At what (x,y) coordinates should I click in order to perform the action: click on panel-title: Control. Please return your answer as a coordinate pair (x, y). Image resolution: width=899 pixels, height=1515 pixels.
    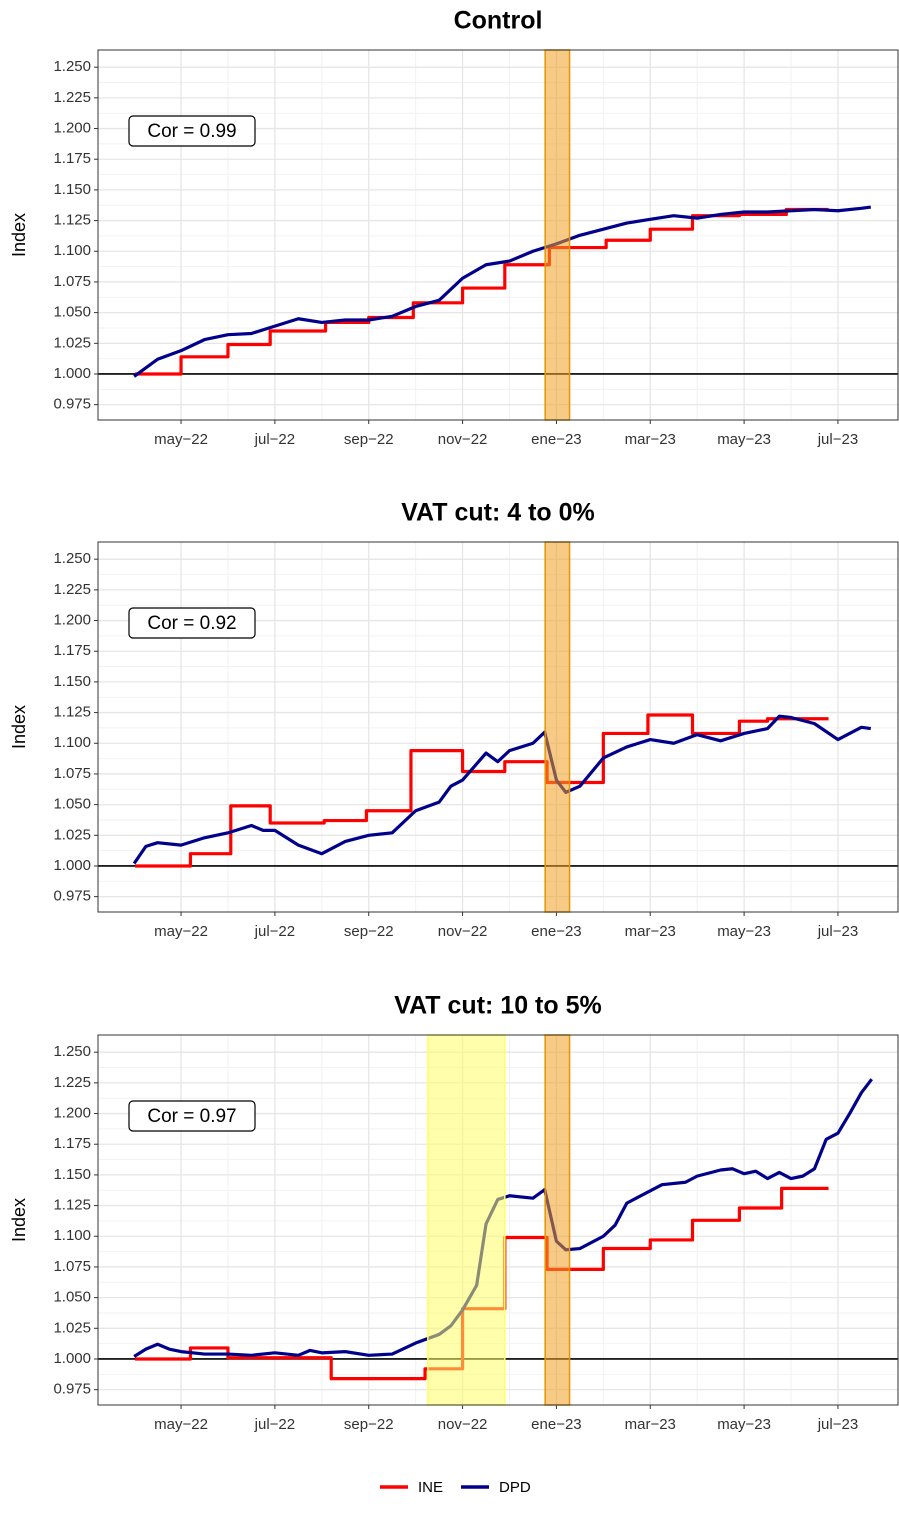
    Looking at the image, I should click on (498, 21).